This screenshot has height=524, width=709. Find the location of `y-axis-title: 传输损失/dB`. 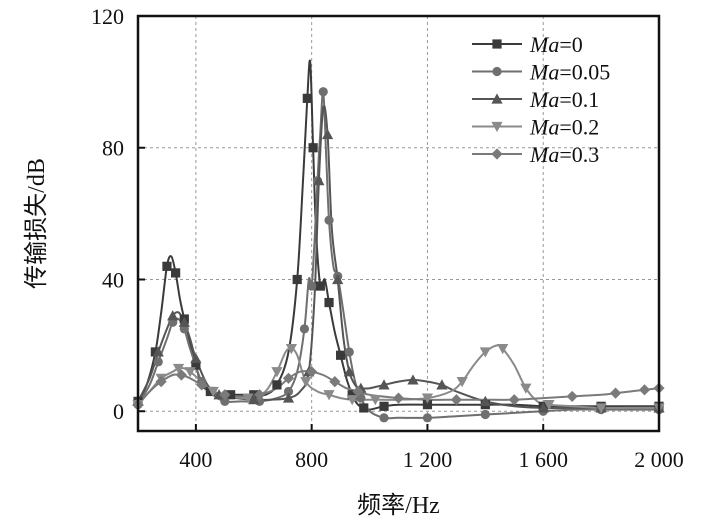

y-axis-title: 传输损失/dB is located at coordinates (36, 223).